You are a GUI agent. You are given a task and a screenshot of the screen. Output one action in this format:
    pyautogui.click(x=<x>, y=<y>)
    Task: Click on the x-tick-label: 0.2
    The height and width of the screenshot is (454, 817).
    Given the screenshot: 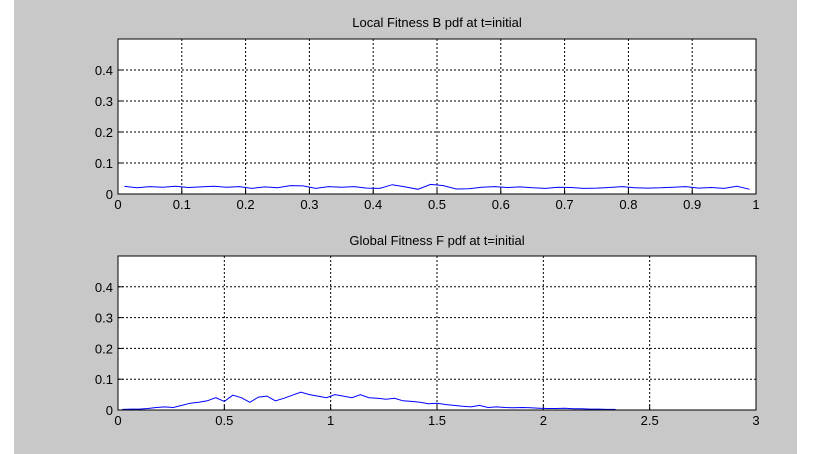 What is the action you would take?
    pyautogui.click(x=246, y=204)
    